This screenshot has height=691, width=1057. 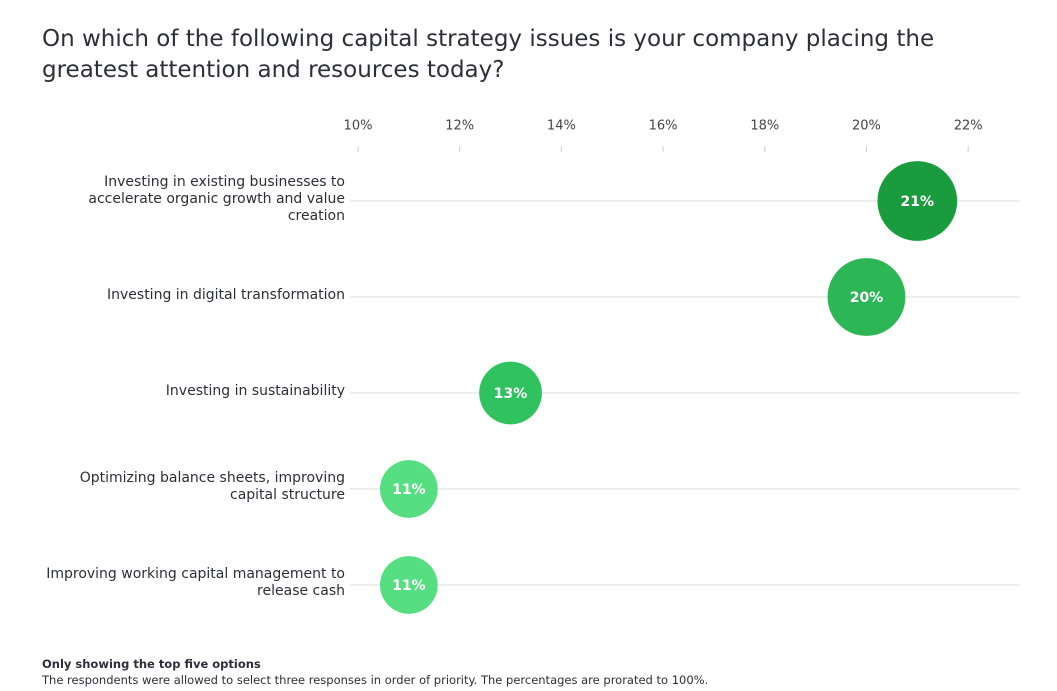 What do you see at coordinates (358, 126) in the screenshot?
I see `x-tick-label: 10%` at bounding box center [358, 126].